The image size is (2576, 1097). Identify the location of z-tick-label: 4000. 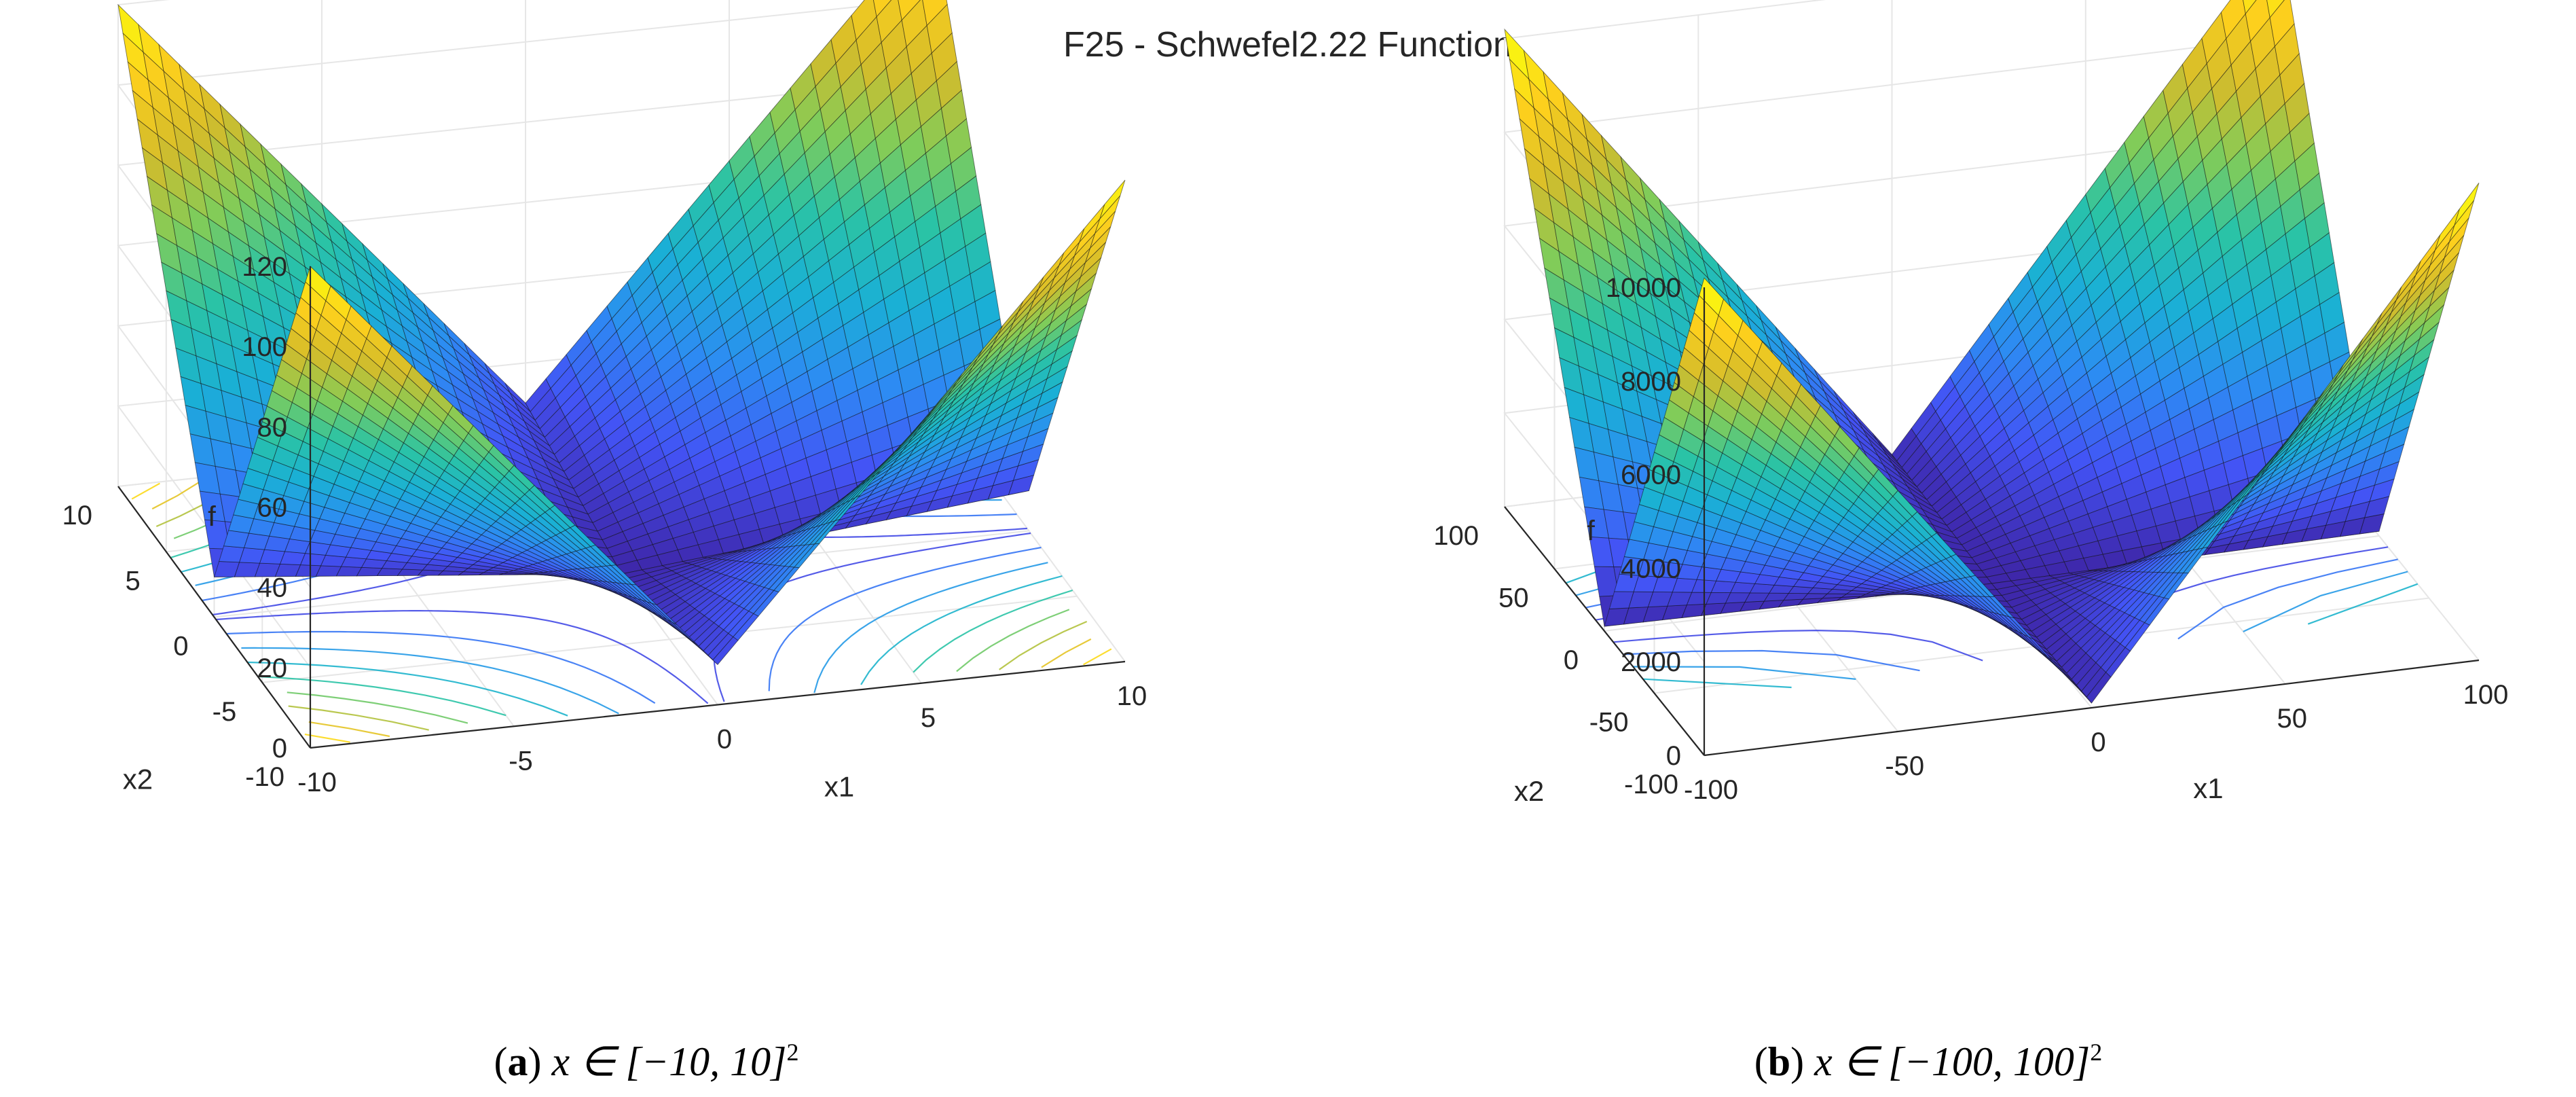
(1651, 568).